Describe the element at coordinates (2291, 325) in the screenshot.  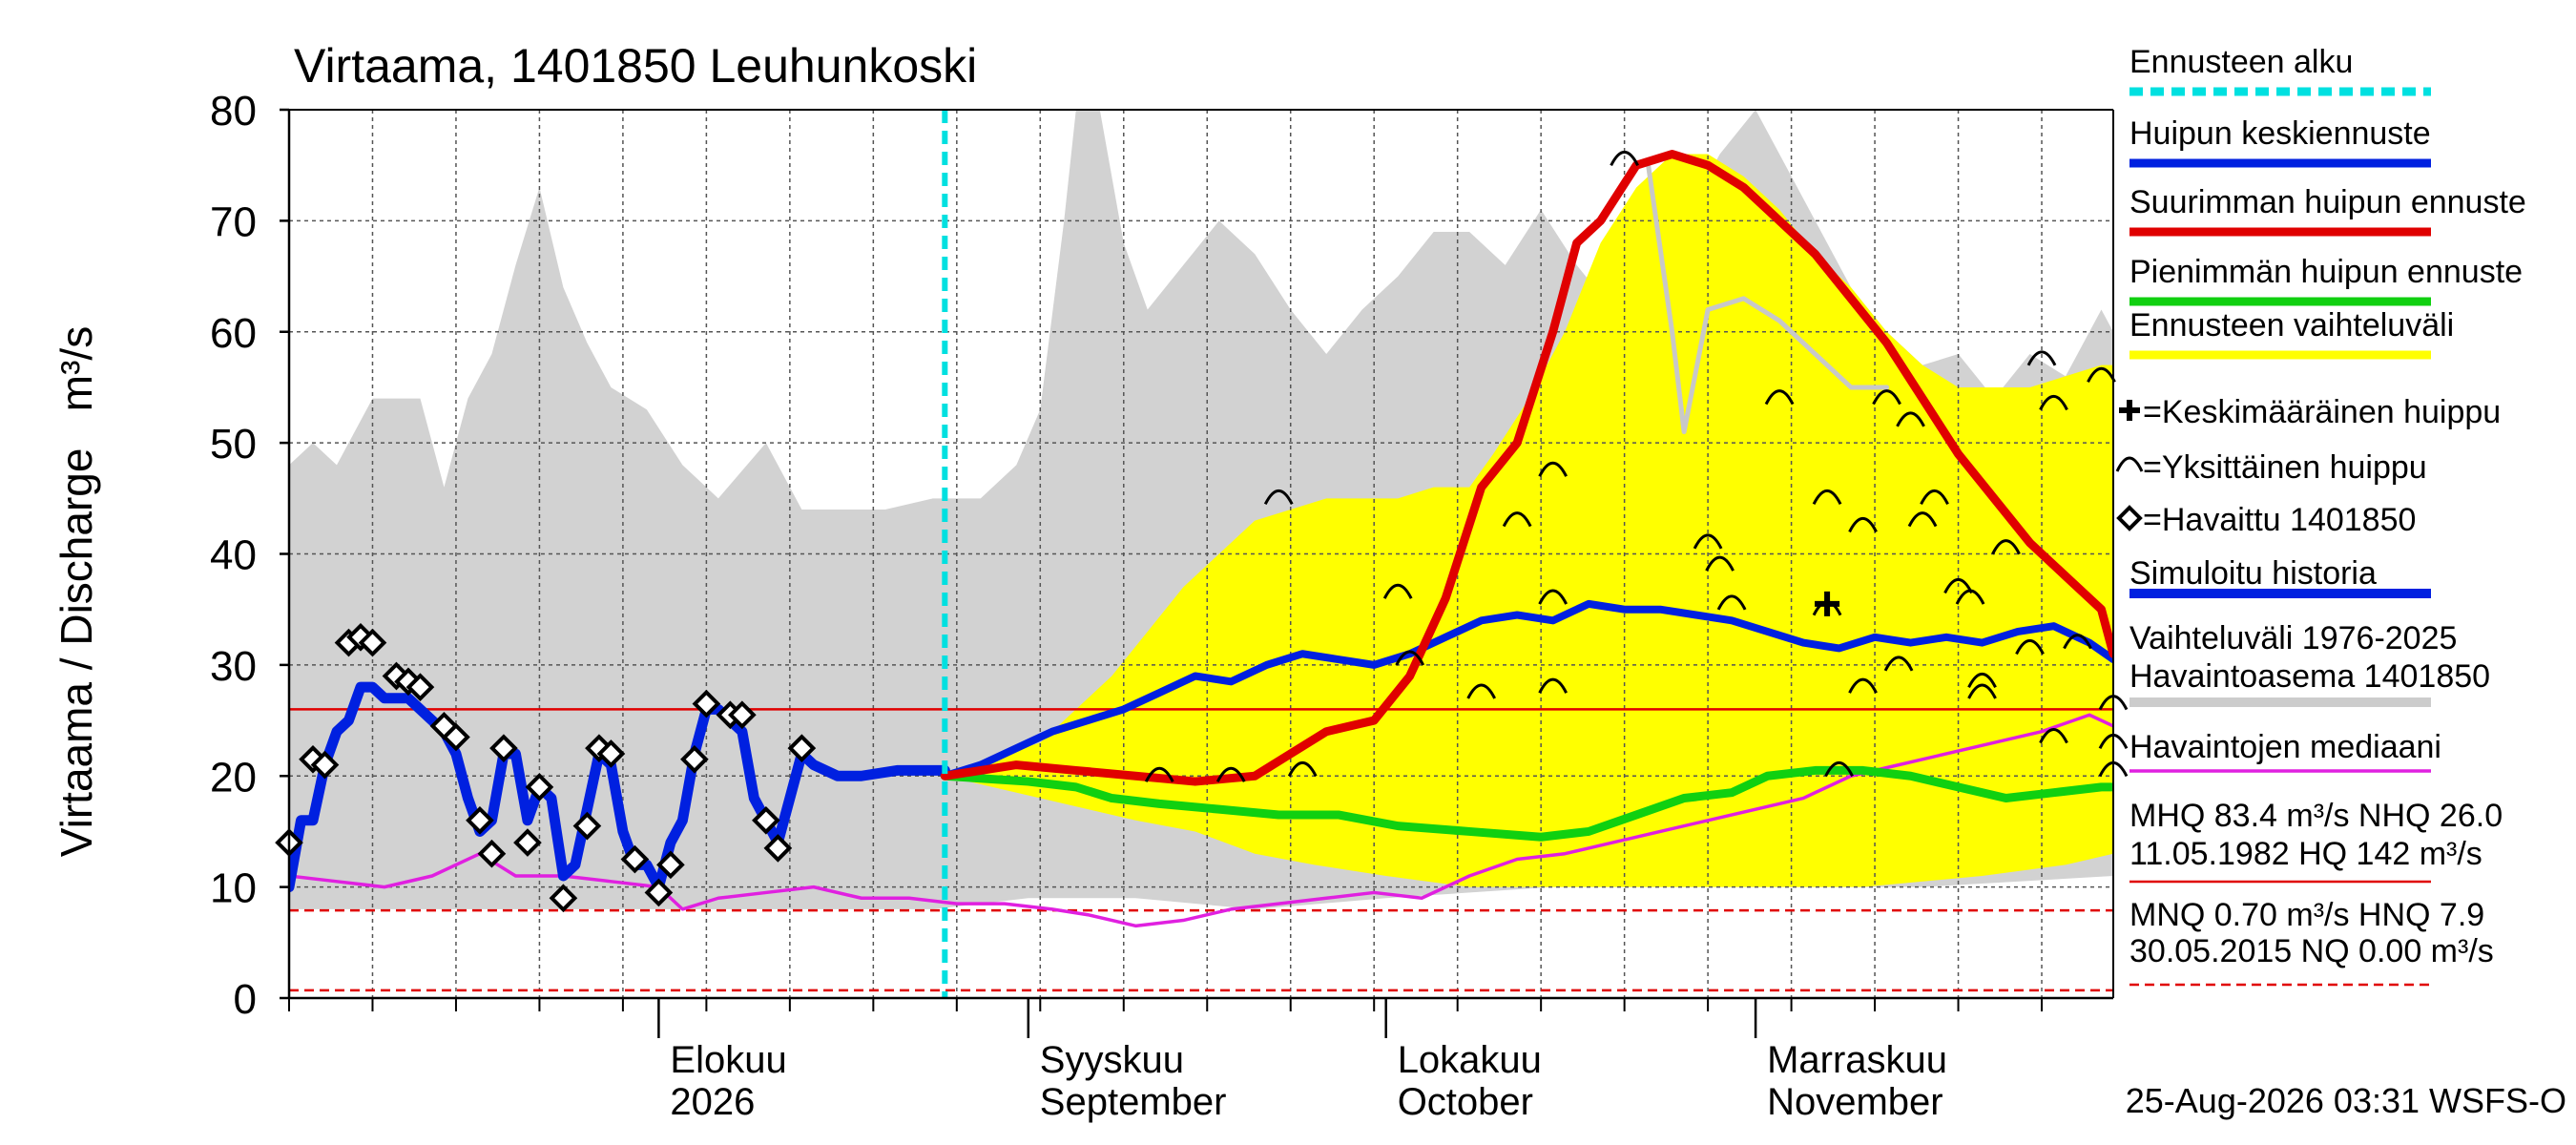
I see `legend-label: Ennusteen vaihteluväli` at that location.